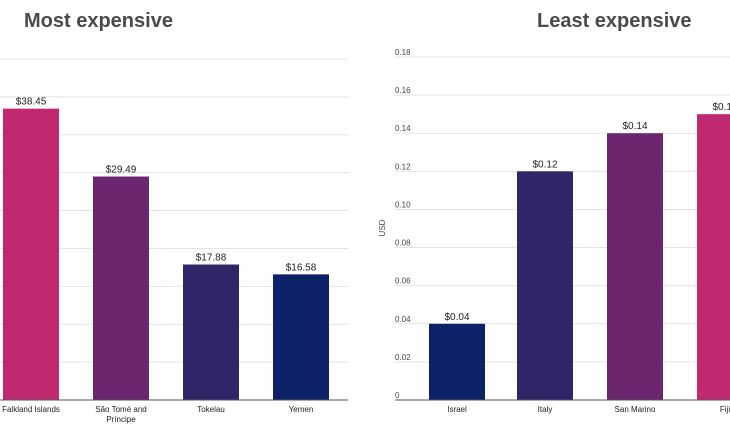 Image resolution: width=730 pixels, height=430 pixels. Describe the element at coordinates (403, 204) in the screenshot. I see `y-tick-label: 0.10` at that location.